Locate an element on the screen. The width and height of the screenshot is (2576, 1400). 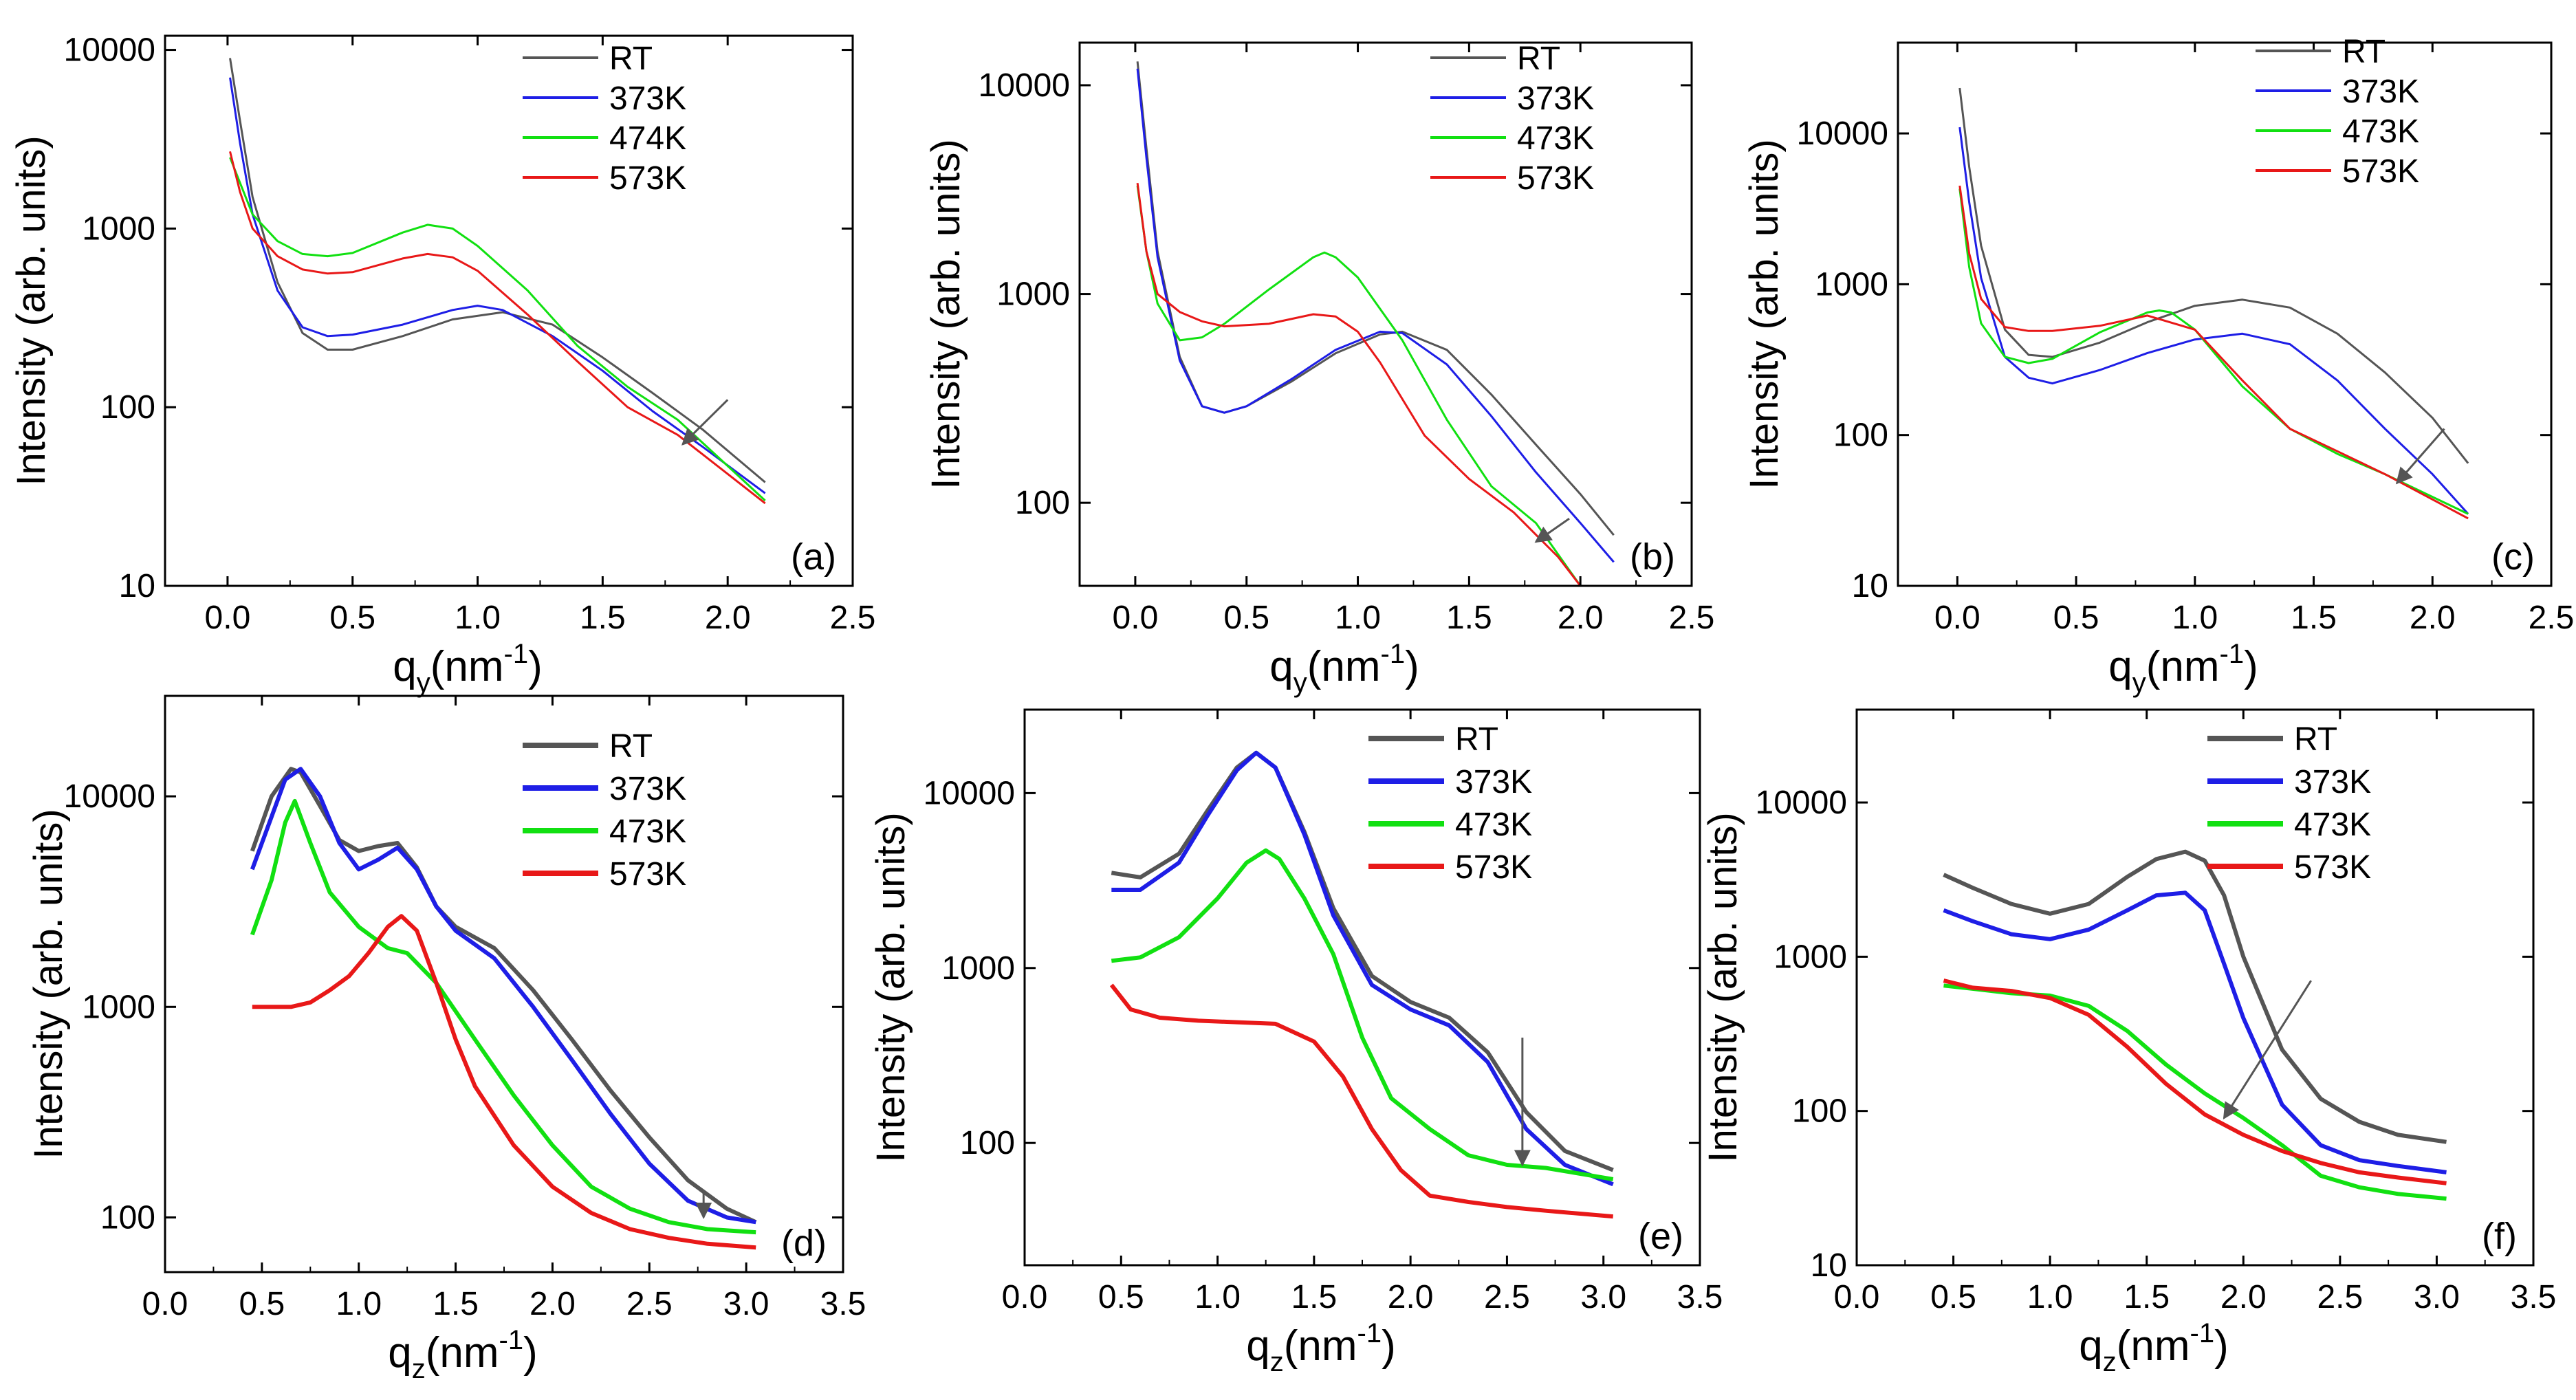
series-line-474k is located at coordinates (497, 329).